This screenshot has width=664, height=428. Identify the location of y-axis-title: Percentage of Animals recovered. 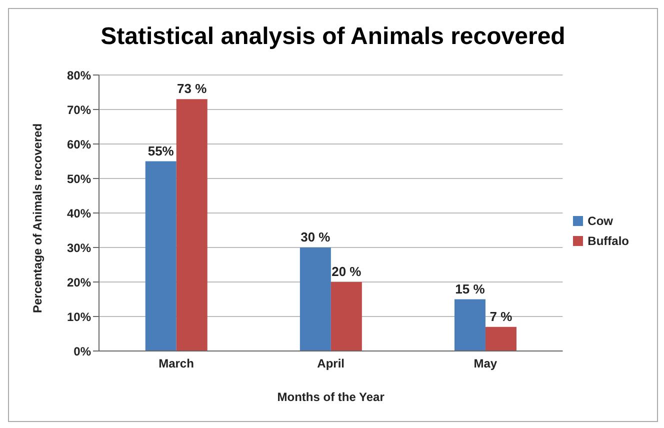
(37, 218).